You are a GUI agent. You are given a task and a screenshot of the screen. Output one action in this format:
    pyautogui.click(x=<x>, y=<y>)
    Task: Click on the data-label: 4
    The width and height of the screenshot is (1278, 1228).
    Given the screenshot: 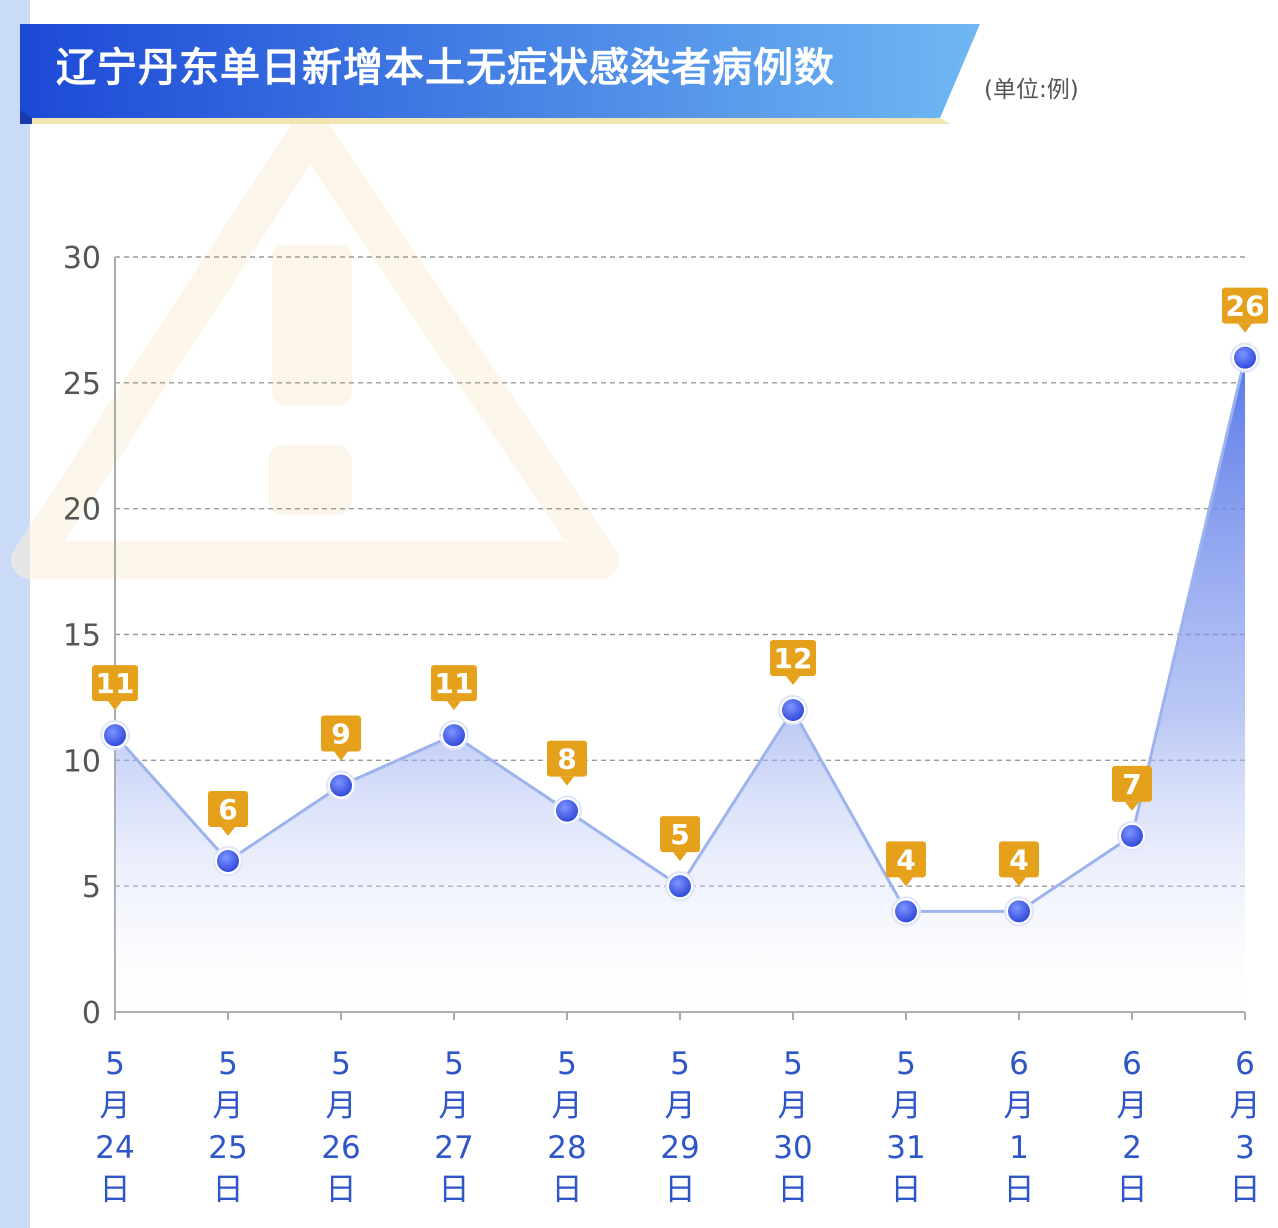 What is the action you would take?
    pyautogui.click(x=905, y=859)
    